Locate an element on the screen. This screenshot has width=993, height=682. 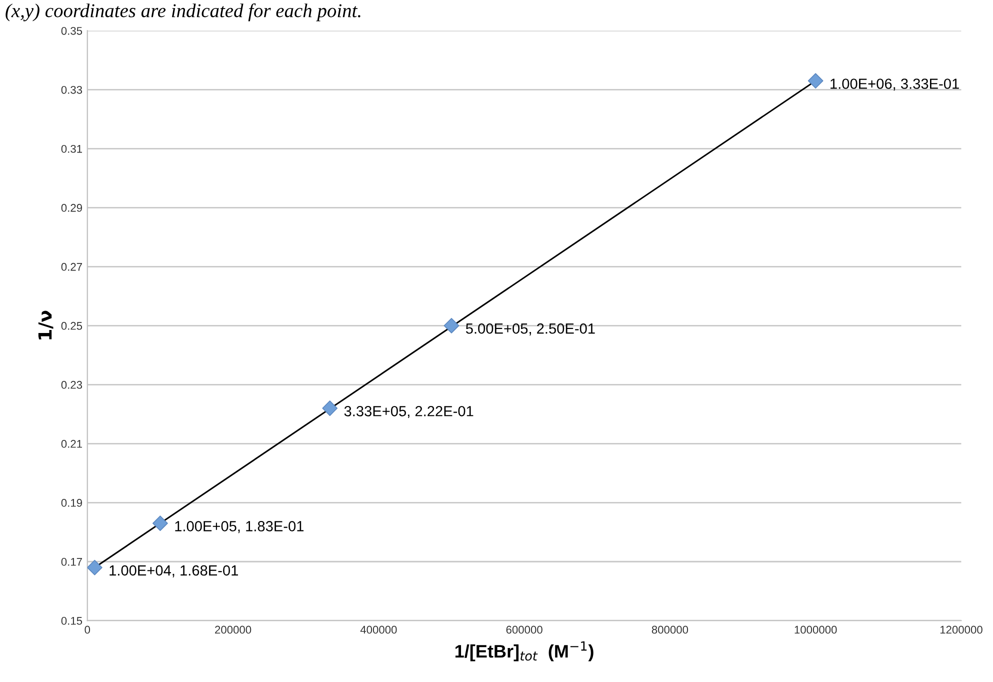
text: (x,y) coordinates are indicated for each point. is located at coordinates (183, 12).